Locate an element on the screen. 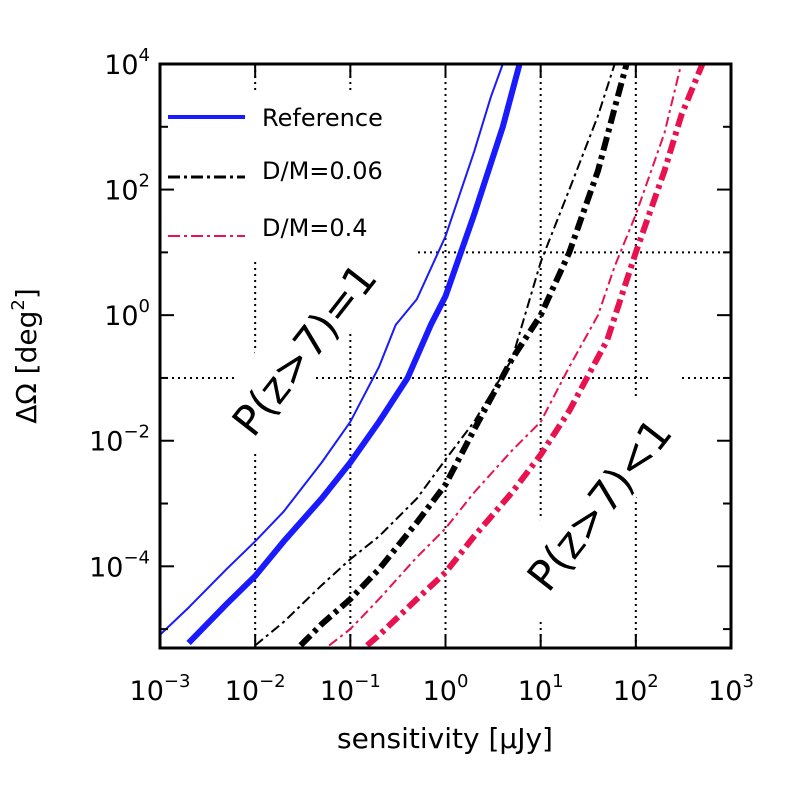 Image resolution: width=786 pixels, height=786 pixels. x-tick-label: 10¹ is located at coordinates (541, 689).